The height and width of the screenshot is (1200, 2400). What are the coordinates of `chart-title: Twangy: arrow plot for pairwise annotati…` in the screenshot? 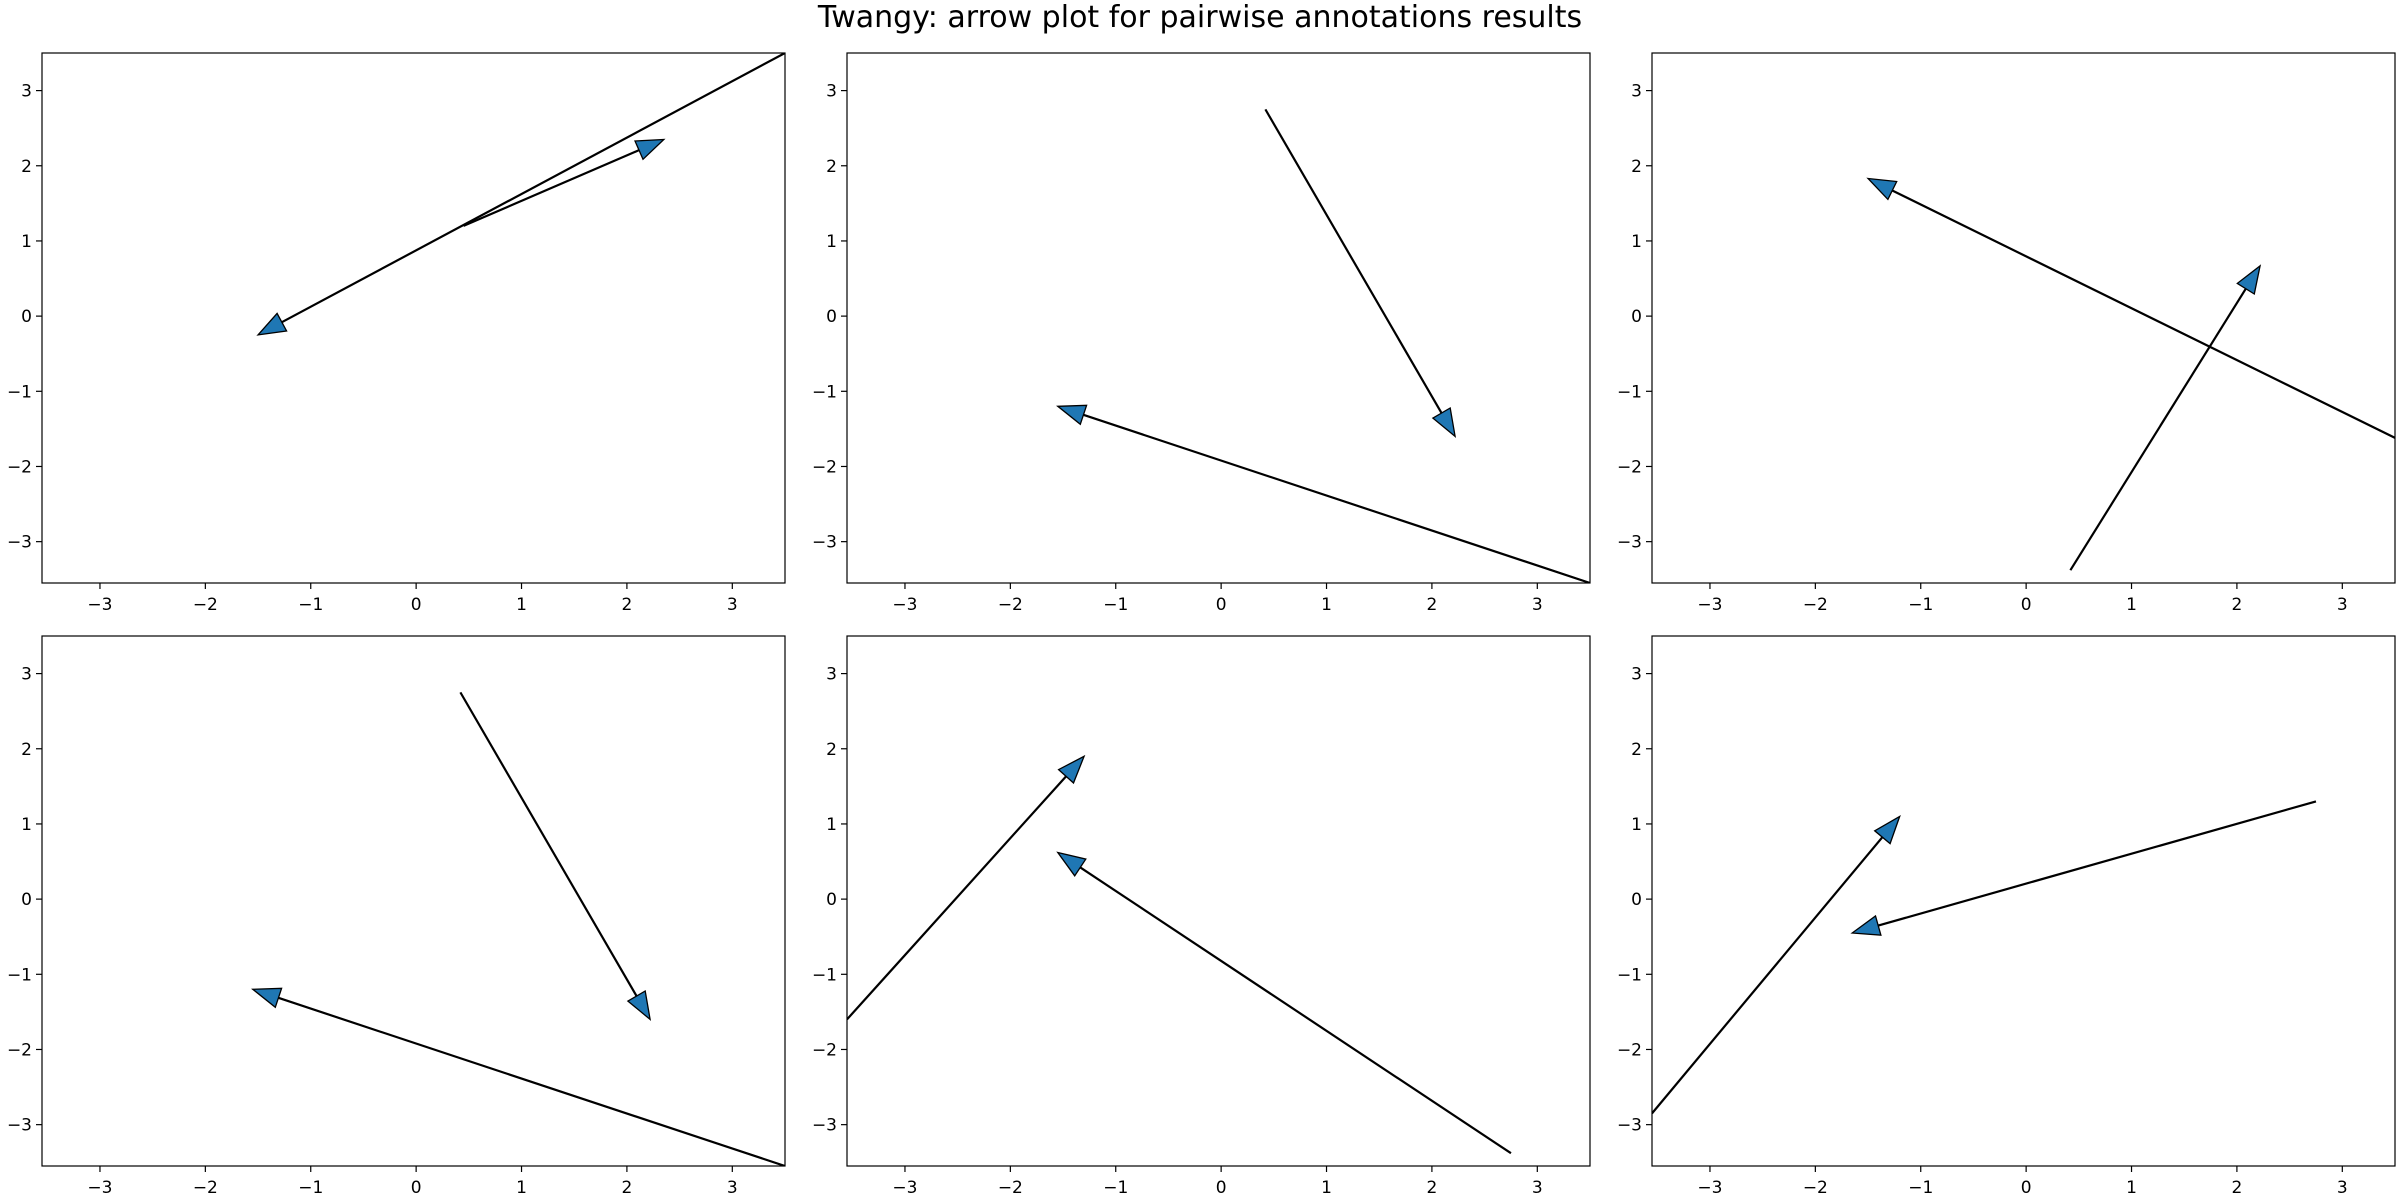 It's located at (1200, 17).